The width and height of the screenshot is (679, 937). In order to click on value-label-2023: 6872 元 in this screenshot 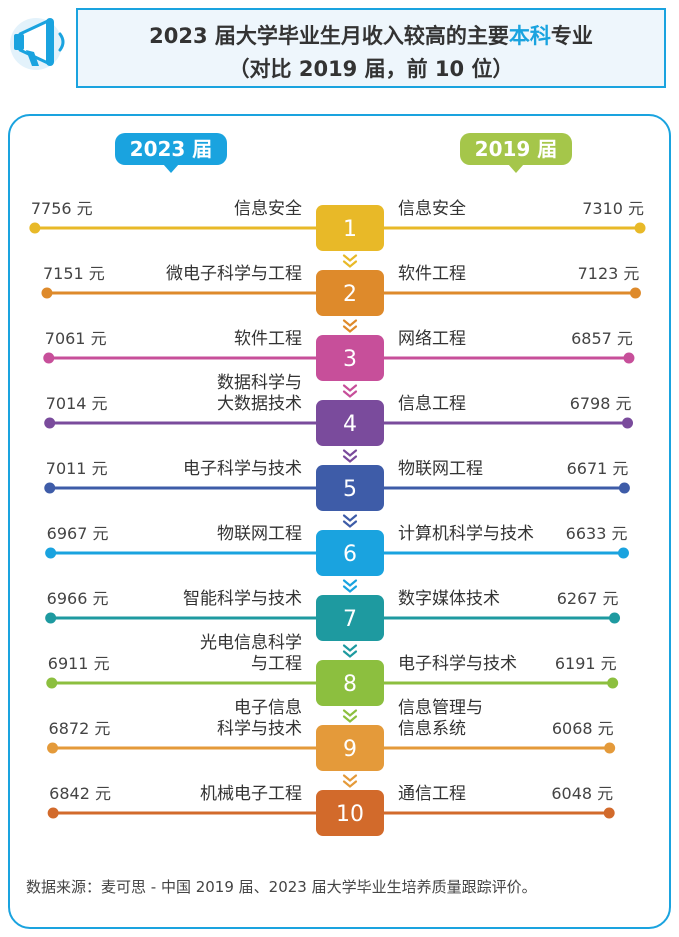, I will do `click(80, 728)`.